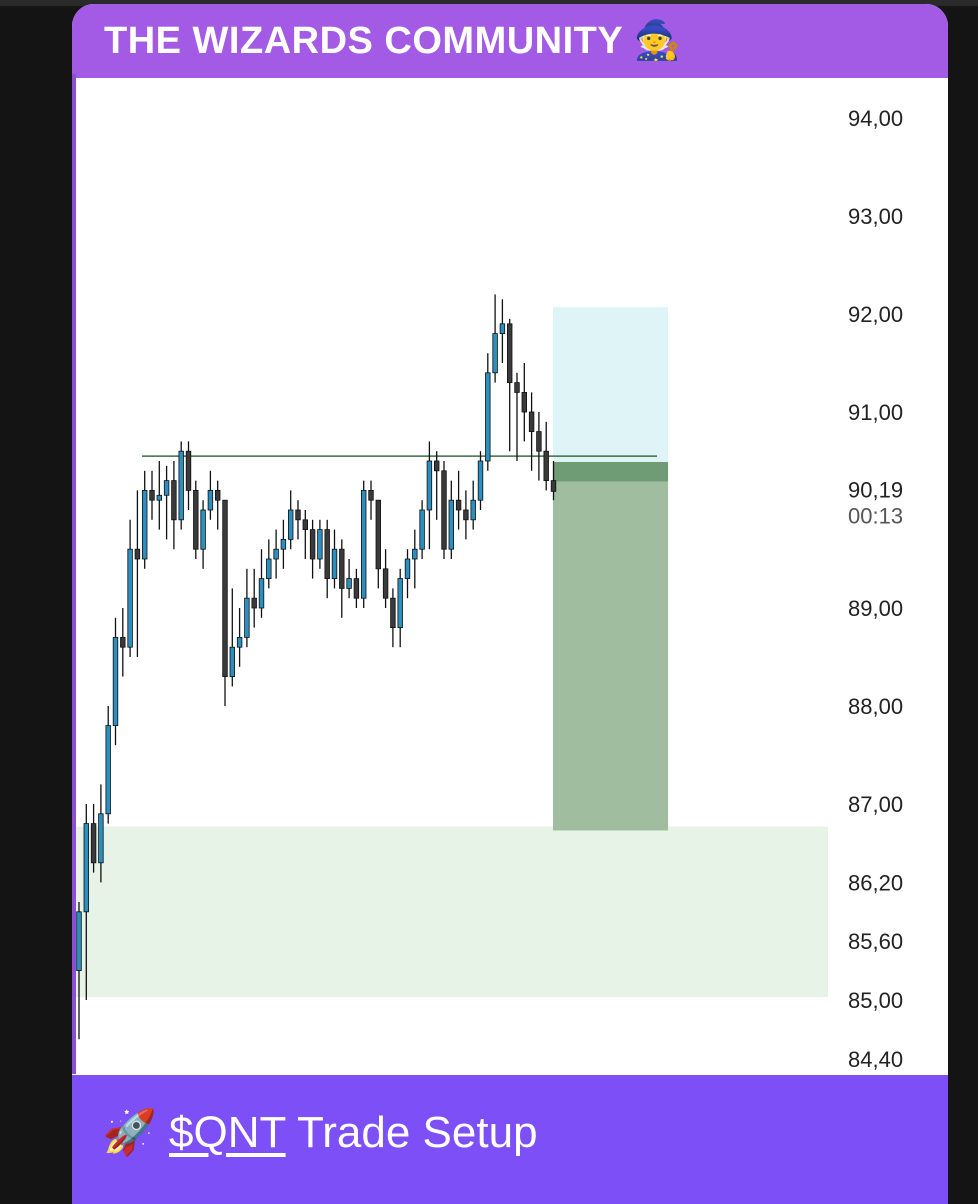  Describe the element at coordinates (610, 471) in the screenshot. I see `entry-band` at that location.